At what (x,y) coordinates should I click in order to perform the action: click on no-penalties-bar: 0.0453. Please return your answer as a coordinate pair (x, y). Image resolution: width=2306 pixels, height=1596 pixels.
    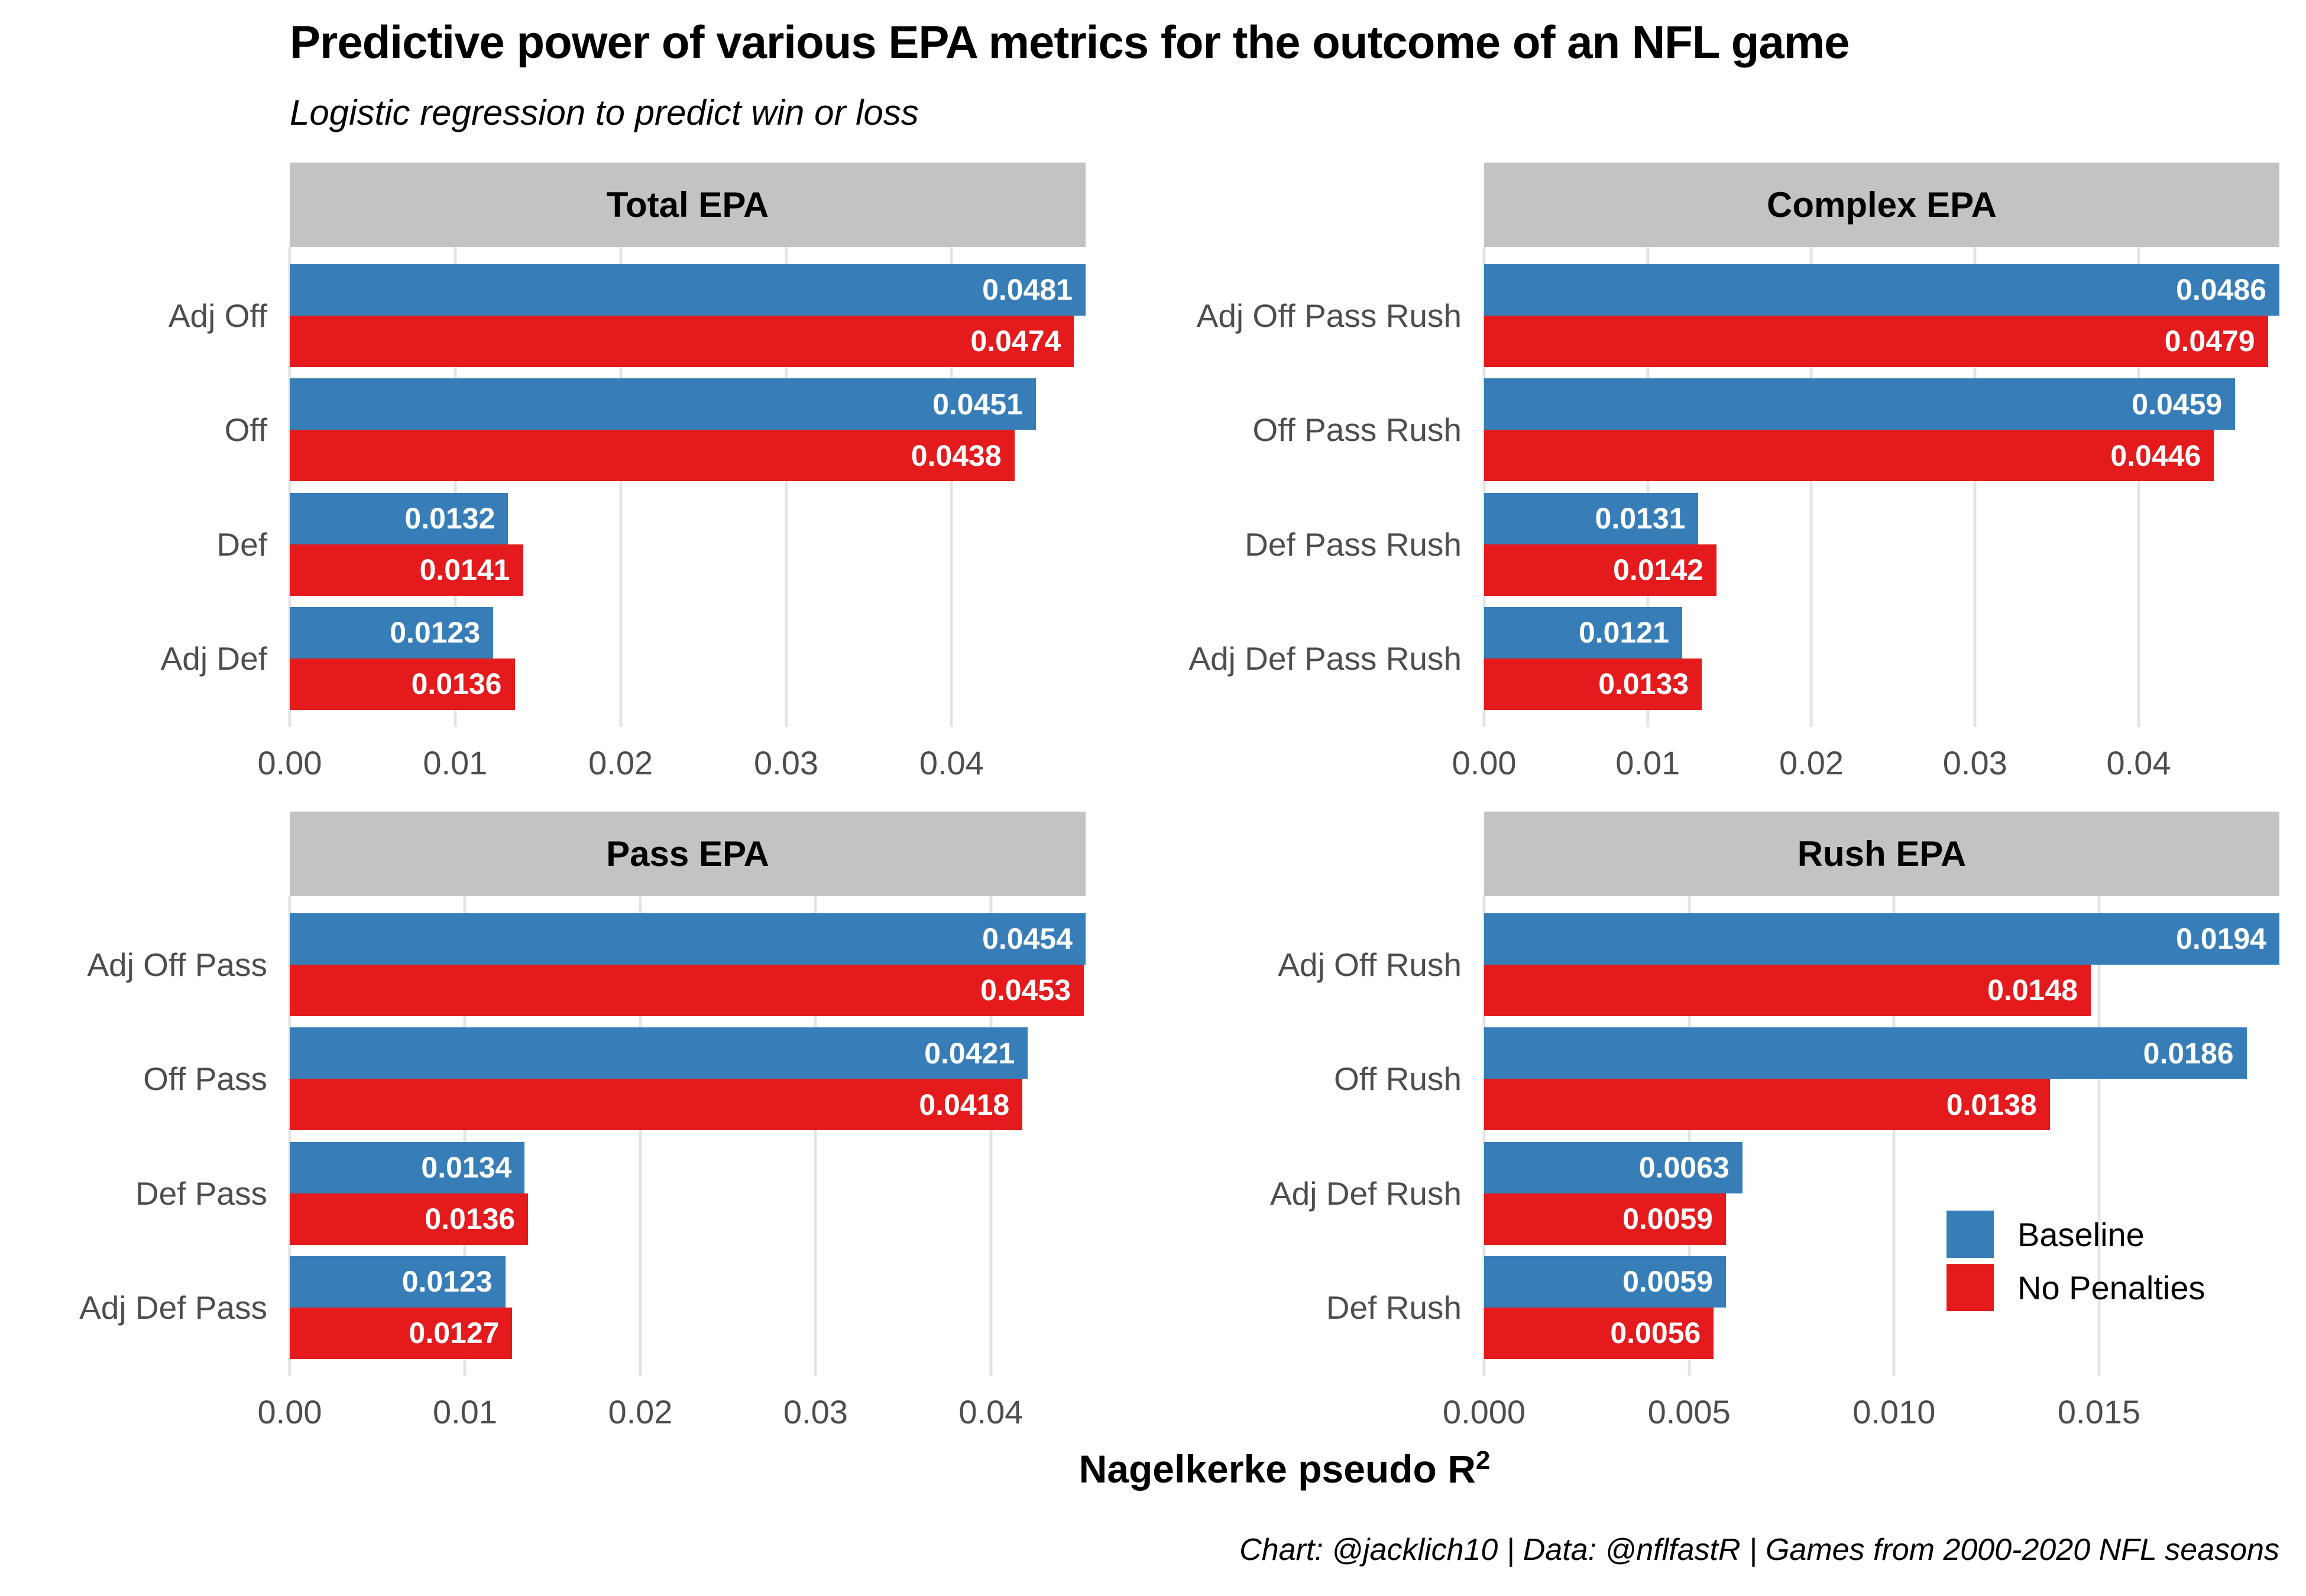
    Looking at the image, I should click on (687, 990).